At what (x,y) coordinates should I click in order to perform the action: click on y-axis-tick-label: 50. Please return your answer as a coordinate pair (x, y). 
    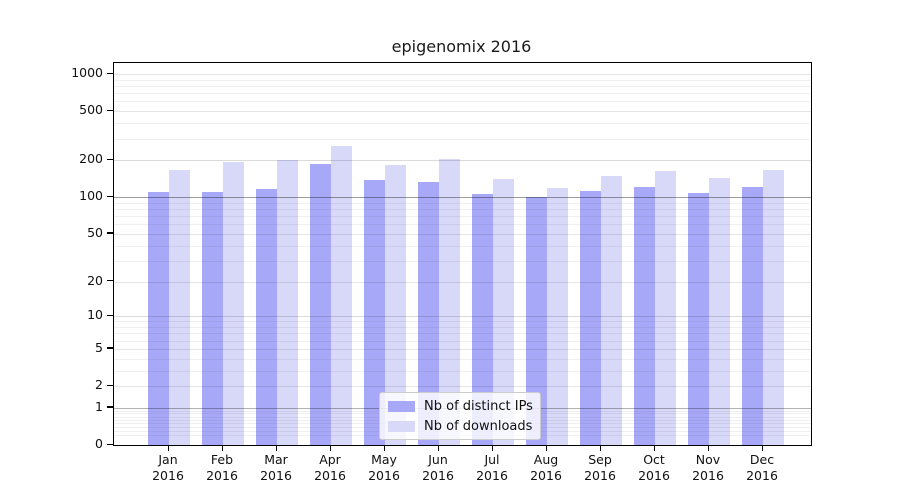
    Looking at the image, I should click on (95, 232).